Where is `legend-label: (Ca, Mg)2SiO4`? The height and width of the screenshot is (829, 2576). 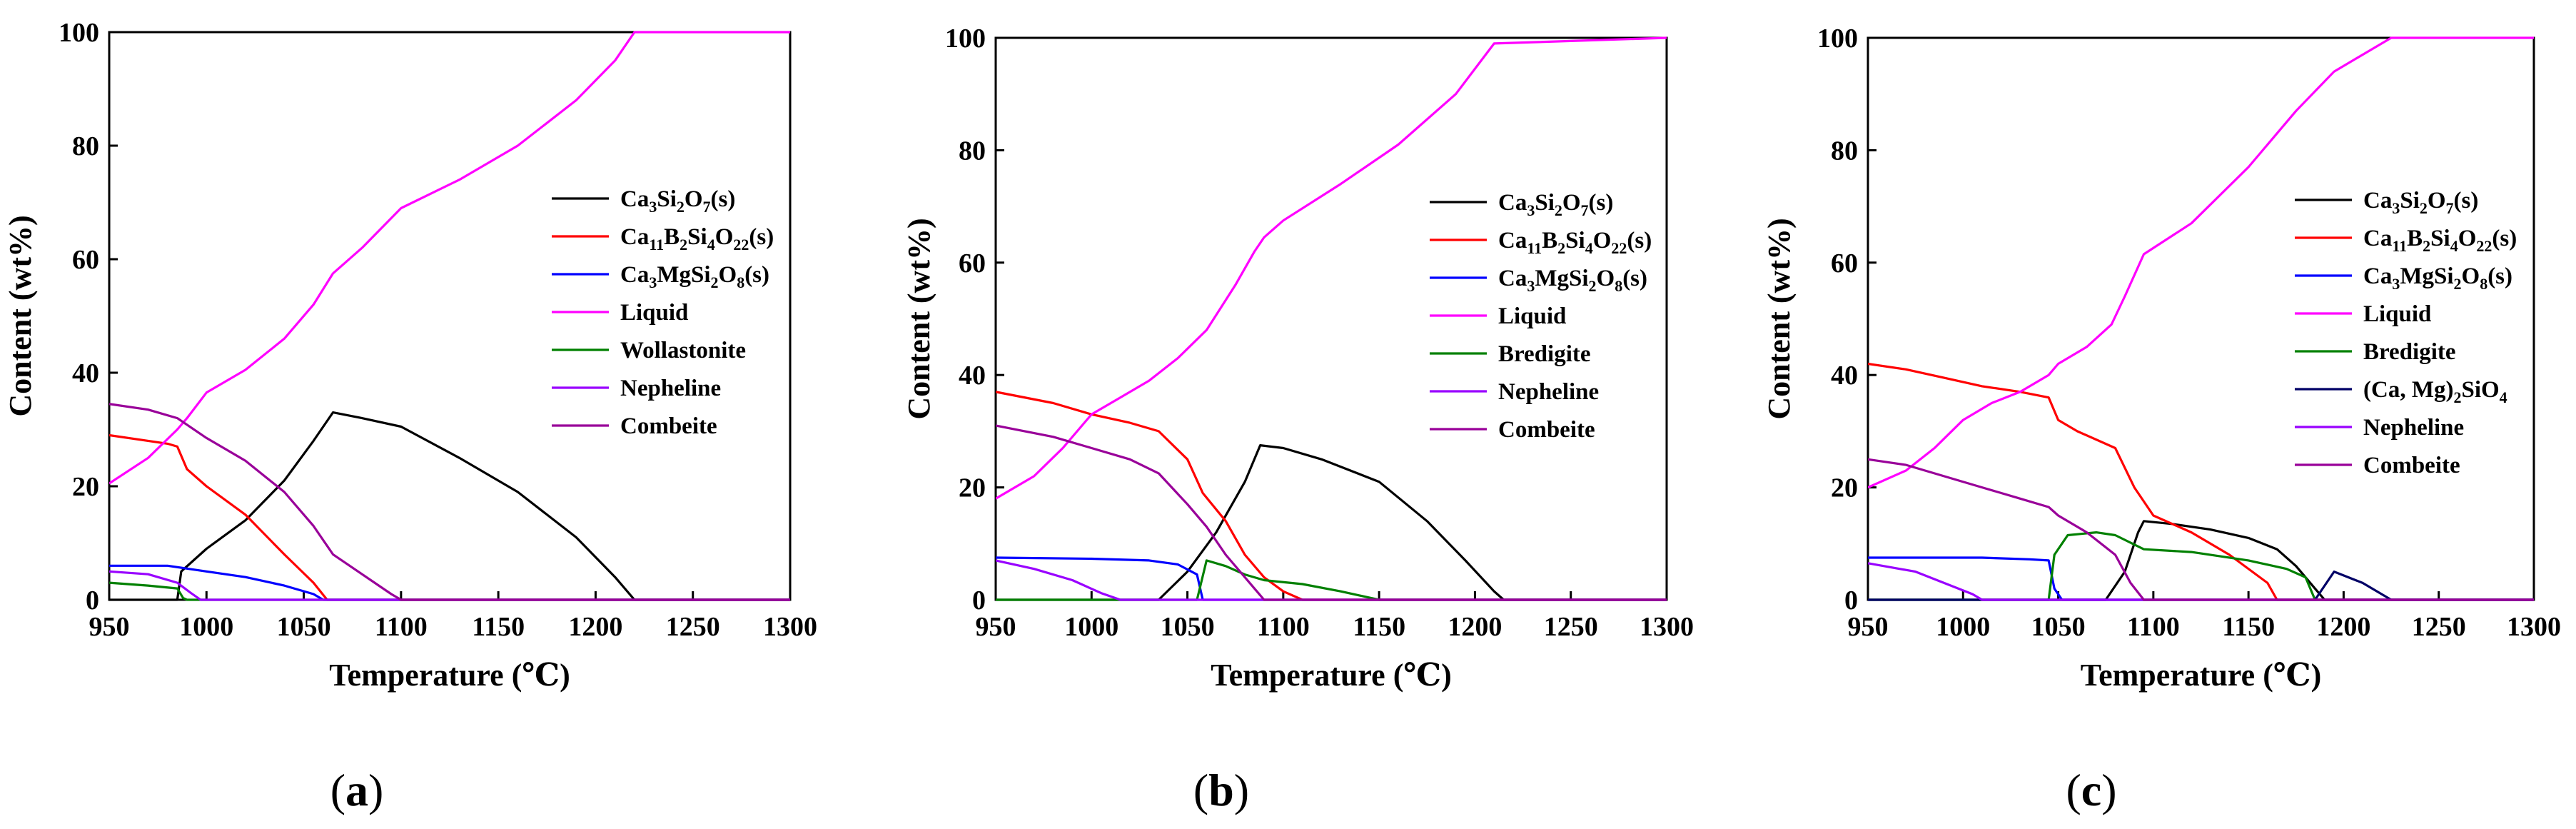
legend-label: (Ca, Mg)2SiO4 is located at coordinates (2435, 391).